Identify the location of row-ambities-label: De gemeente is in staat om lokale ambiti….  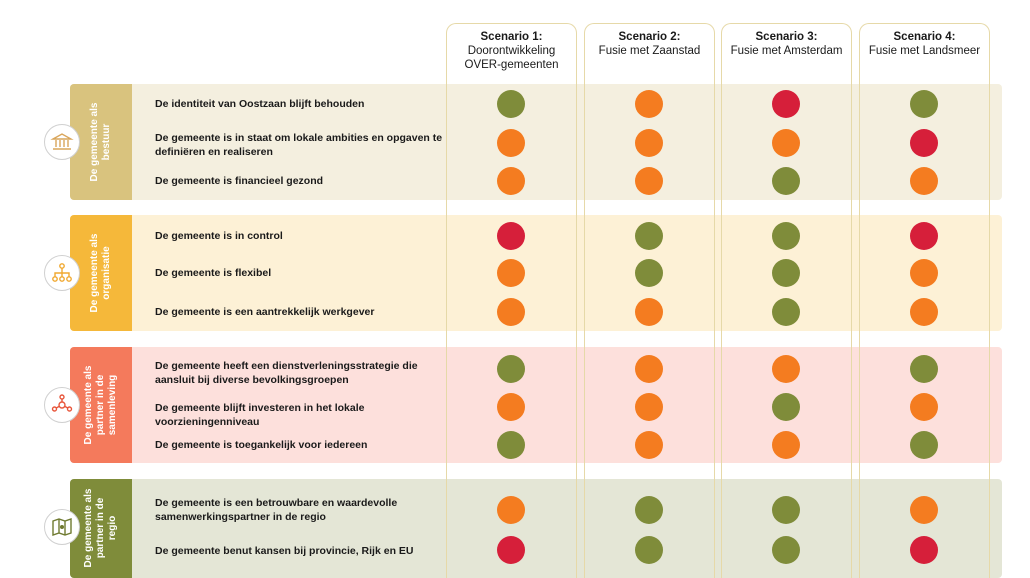
(299, 145).